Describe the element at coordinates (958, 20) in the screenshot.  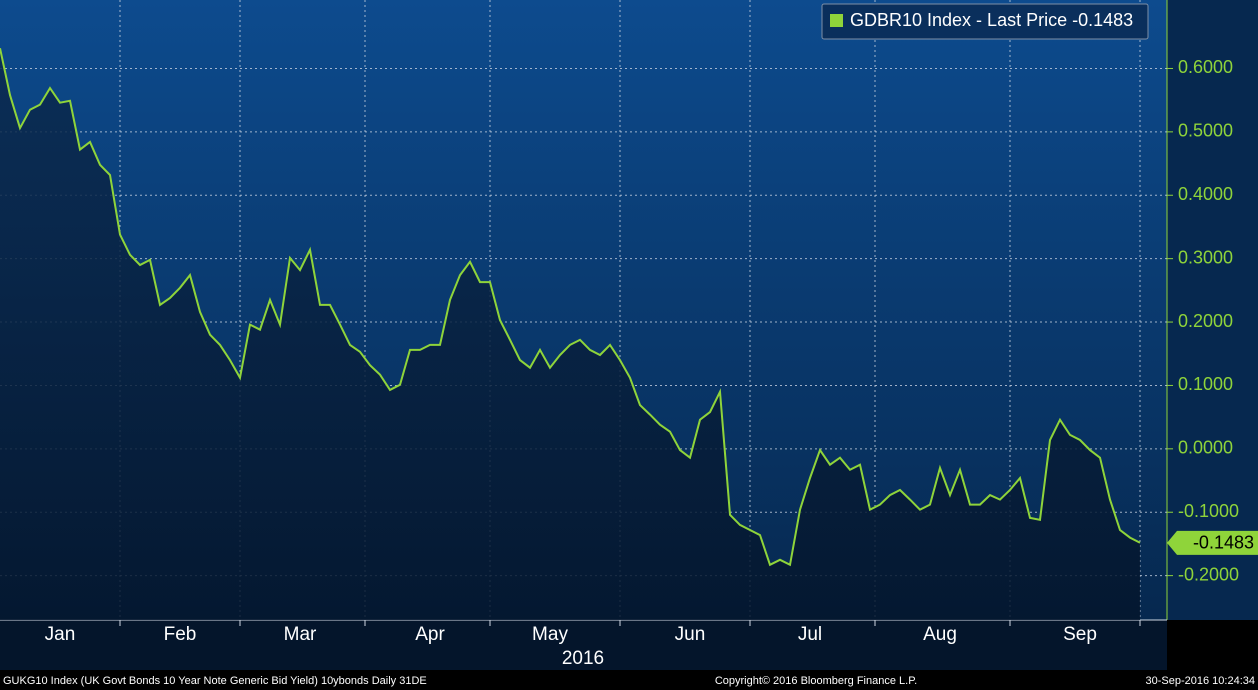
I see `legend-name: GDBR10 Index - Last Price` at that location.